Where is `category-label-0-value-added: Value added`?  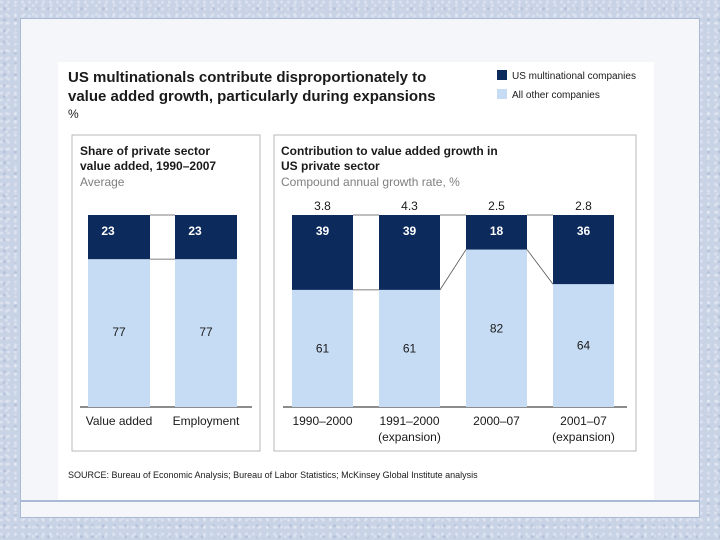 category-label-0-value-added: Value added is located at coordinates (119, 421).